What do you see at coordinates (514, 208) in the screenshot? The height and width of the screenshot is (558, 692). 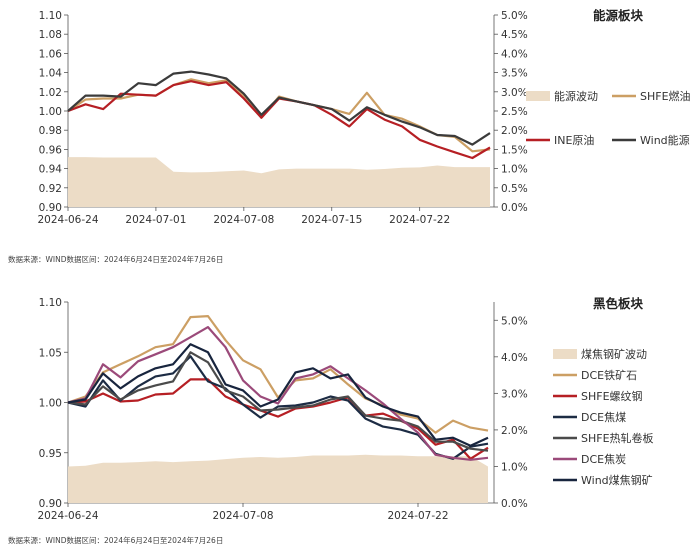 I see `energy-right-tick-label: 0.0%` at bounding box center [514, 208].